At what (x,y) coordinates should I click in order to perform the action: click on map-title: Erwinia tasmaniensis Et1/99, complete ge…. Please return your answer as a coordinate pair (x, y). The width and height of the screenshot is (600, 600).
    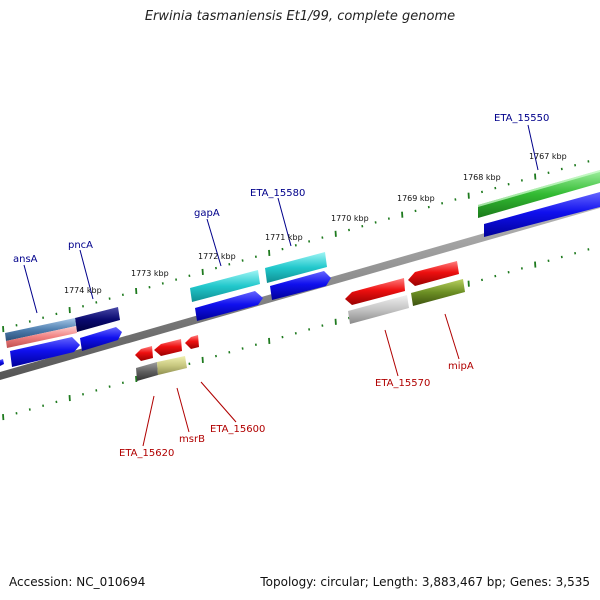
    Looking at the image, I should click on (300, 16).